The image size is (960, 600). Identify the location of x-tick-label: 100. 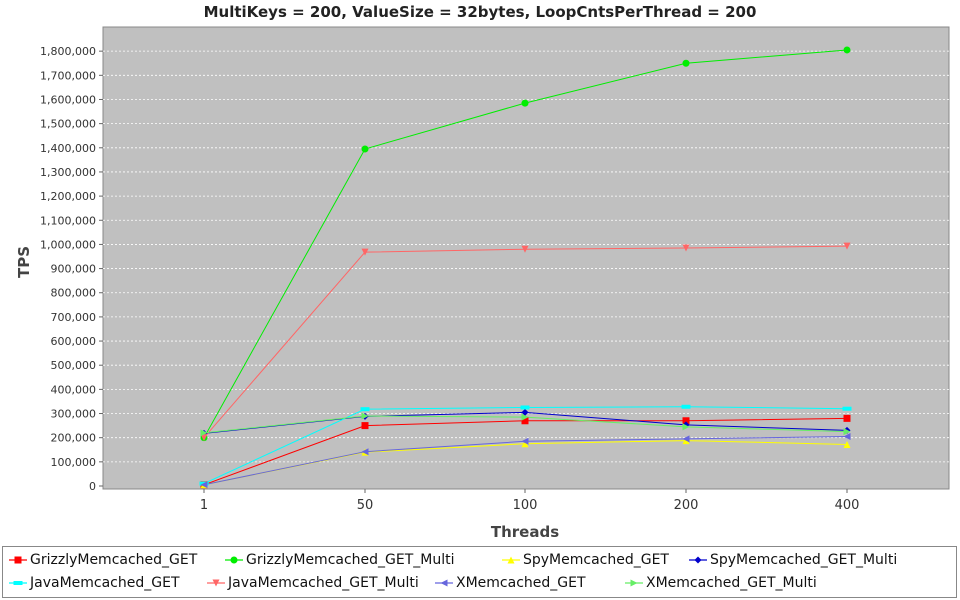
(525, 505).